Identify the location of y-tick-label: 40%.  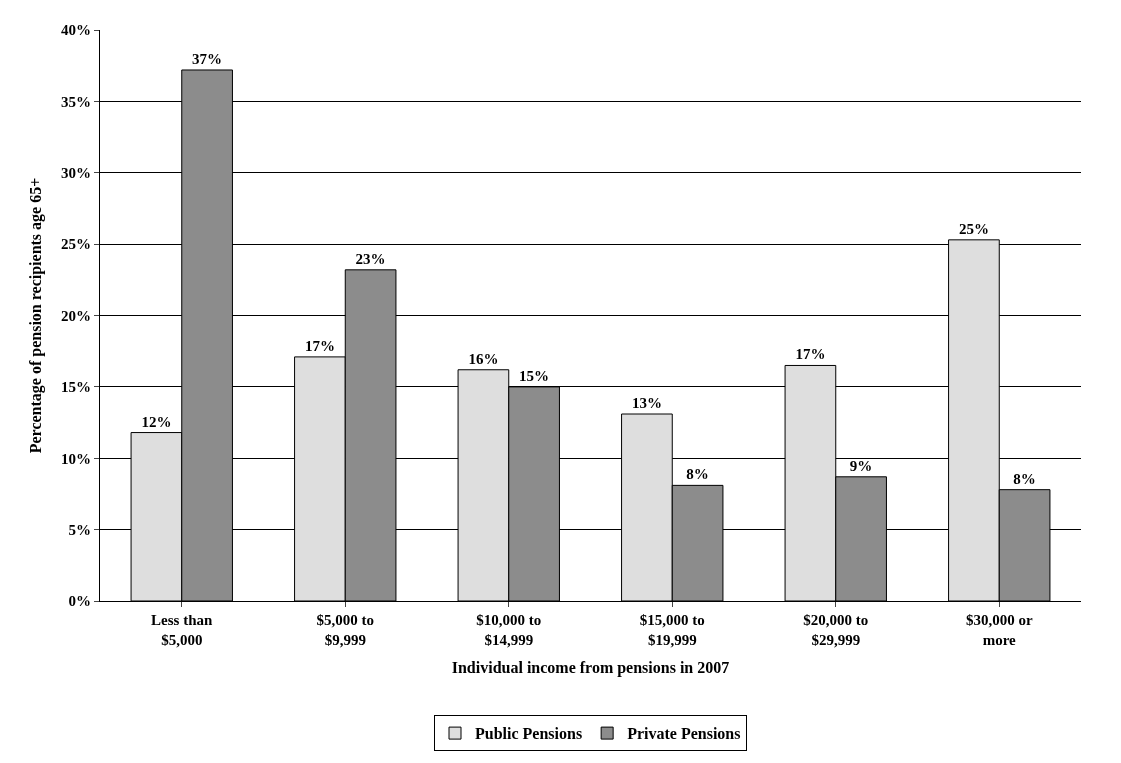
(76, 30).